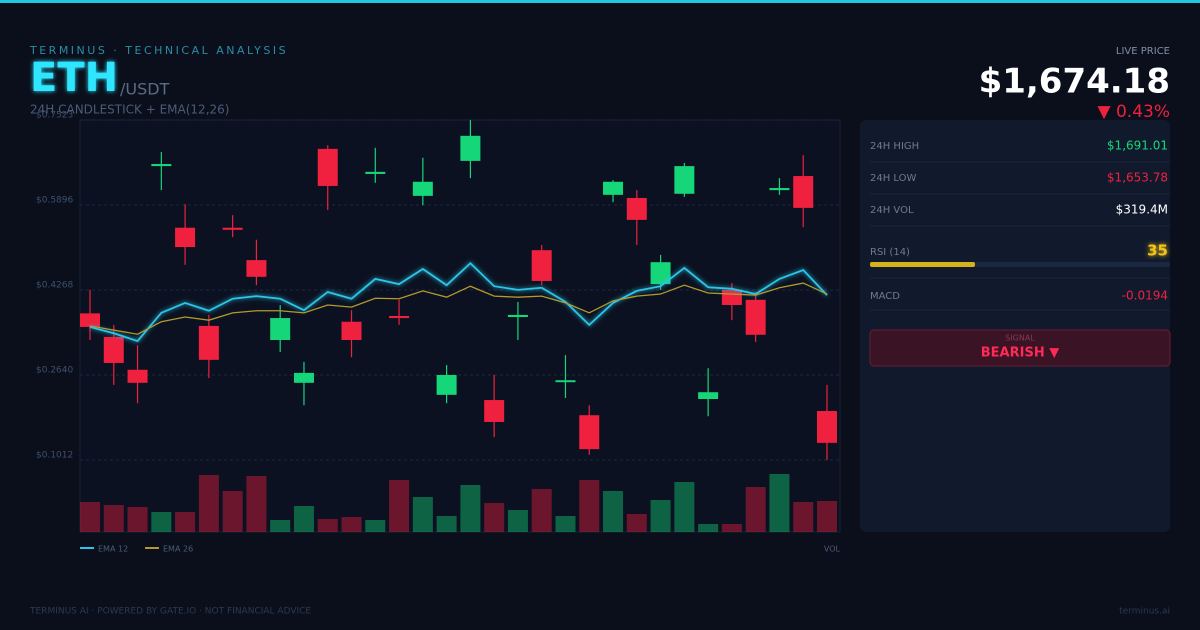  Describe the element at coordinates (113, 549) in the screenshot. I see `legend-label: EMA 12` at that location.